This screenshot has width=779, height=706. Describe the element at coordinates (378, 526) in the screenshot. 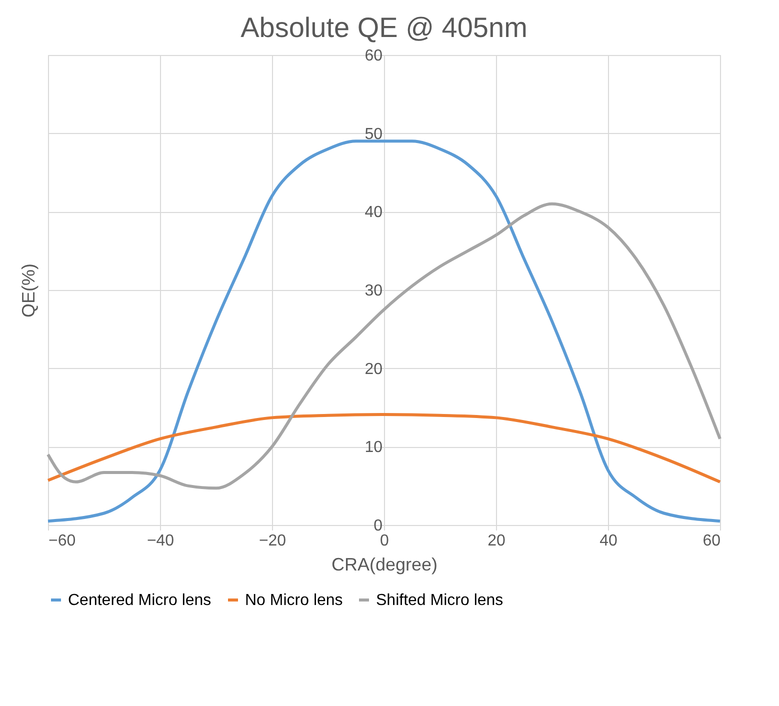

I see `y-tick-label: 0` at that location.